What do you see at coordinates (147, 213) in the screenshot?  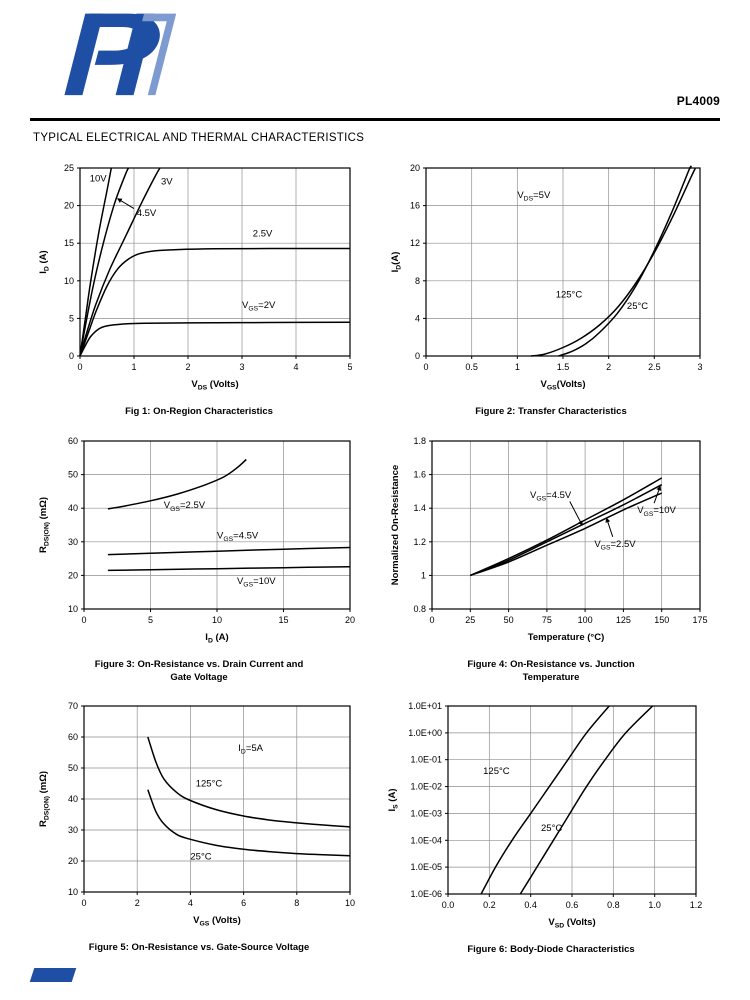 I see `curve-label: 4.5V` at bounding box center [147, 213].